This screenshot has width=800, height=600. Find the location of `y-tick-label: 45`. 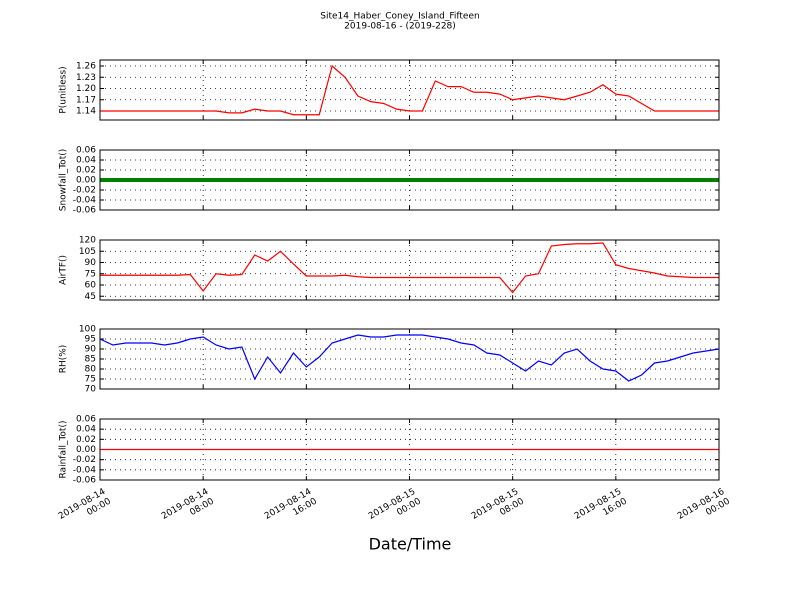

y-tick-label: 45 is located at coordinates (90, 297).